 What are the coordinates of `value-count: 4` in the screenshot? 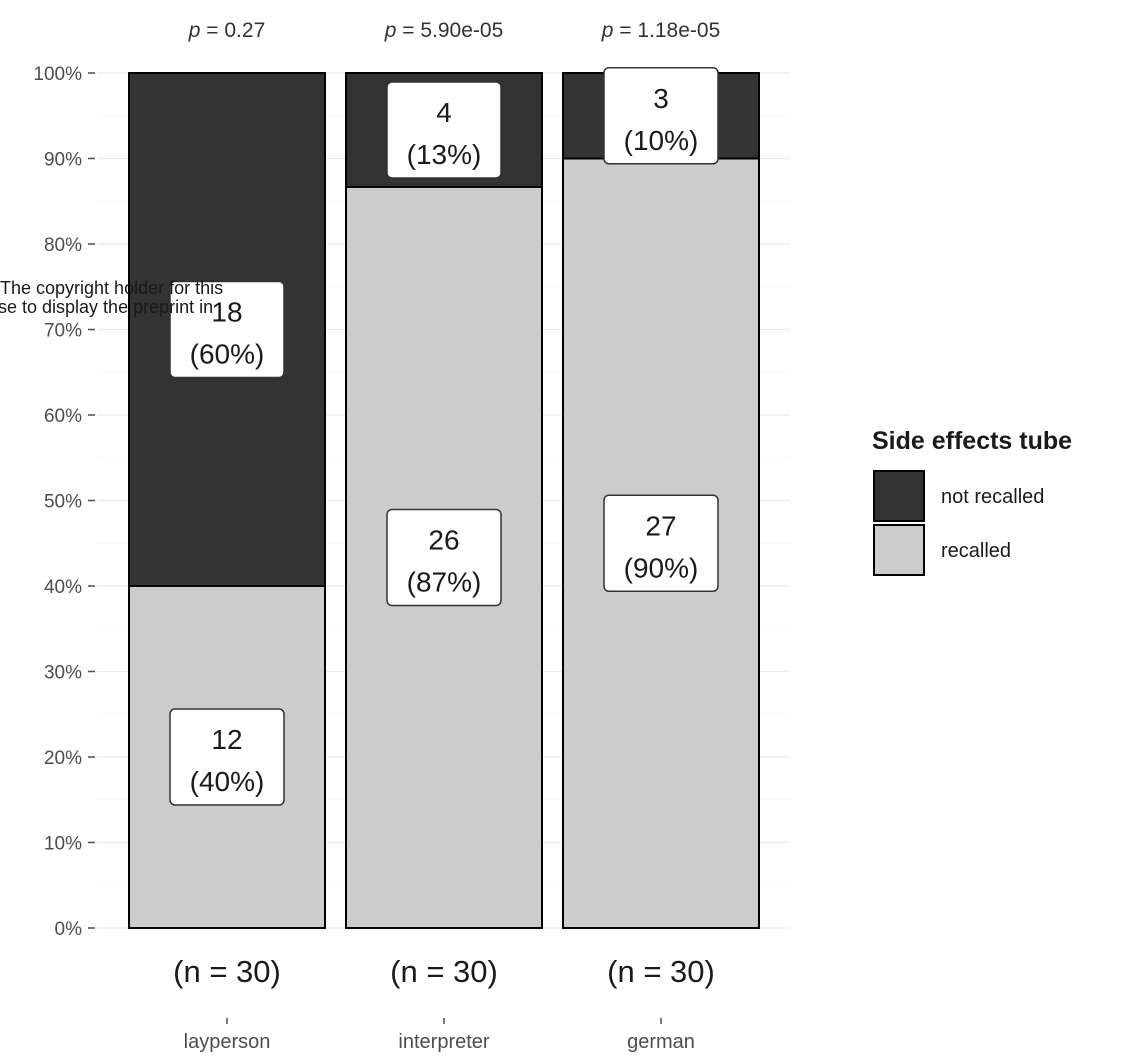 It's located at (444, 112).